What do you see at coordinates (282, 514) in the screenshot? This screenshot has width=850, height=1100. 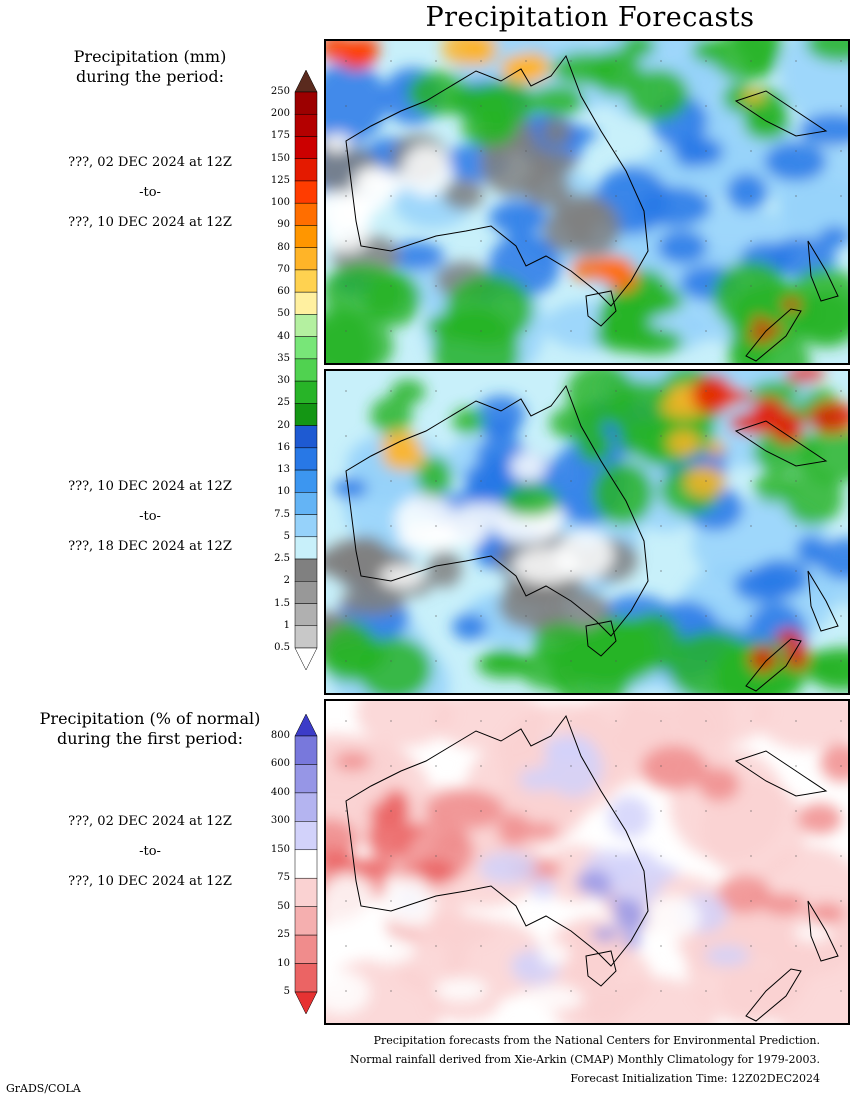 I see `mm-colorbar-tick-label: 7.5` at bounding box center [282, 514].